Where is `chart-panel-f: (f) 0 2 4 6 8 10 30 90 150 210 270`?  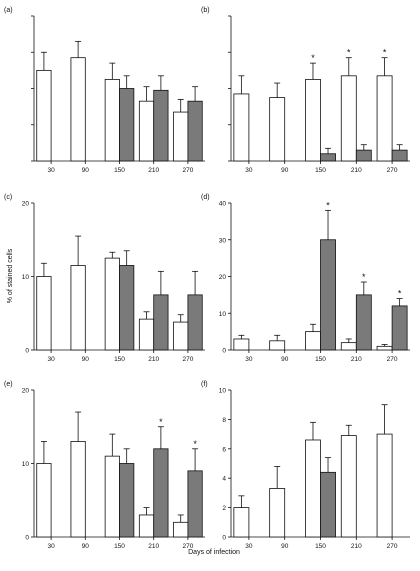
chart-panel-f: (f) 0 2 4 6 8 10 30 90 150 210 270 is located at coordinates (305, 465).